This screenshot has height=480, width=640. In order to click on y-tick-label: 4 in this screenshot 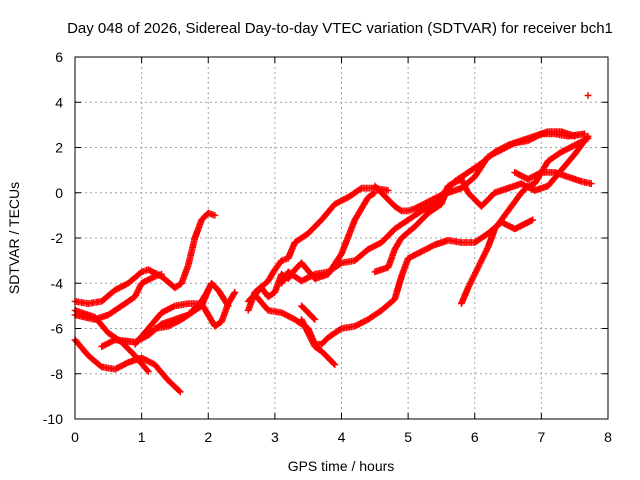, I will do `click(59, 102)`.